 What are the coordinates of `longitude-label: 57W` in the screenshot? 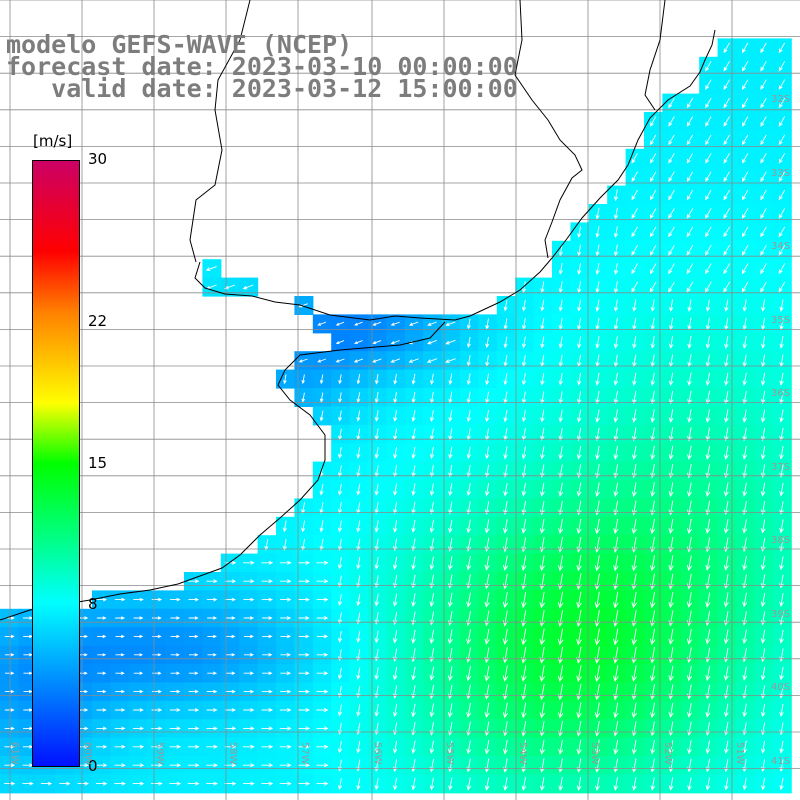 It's located at (304, 753).